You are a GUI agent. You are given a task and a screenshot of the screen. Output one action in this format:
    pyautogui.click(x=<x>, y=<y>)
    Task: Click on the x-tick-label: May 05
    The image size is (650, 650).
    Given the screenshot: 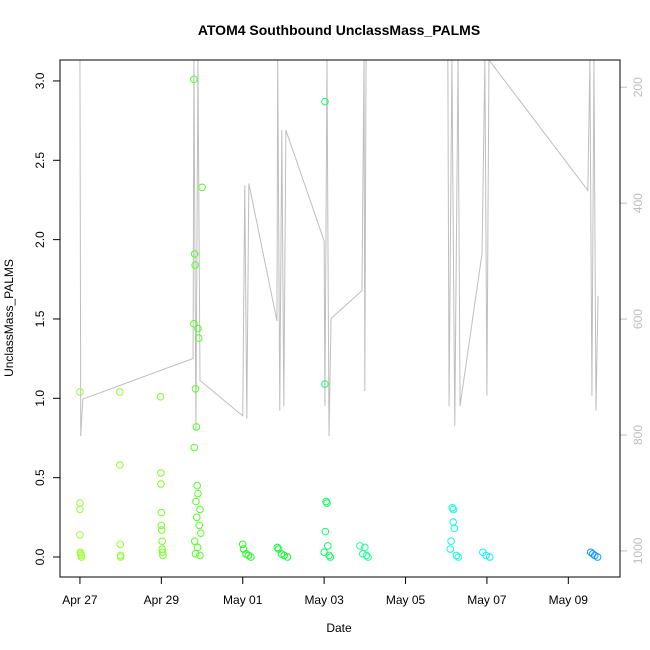 What is the action you would take?
    pyautogui.click(x=406, y=600)
    